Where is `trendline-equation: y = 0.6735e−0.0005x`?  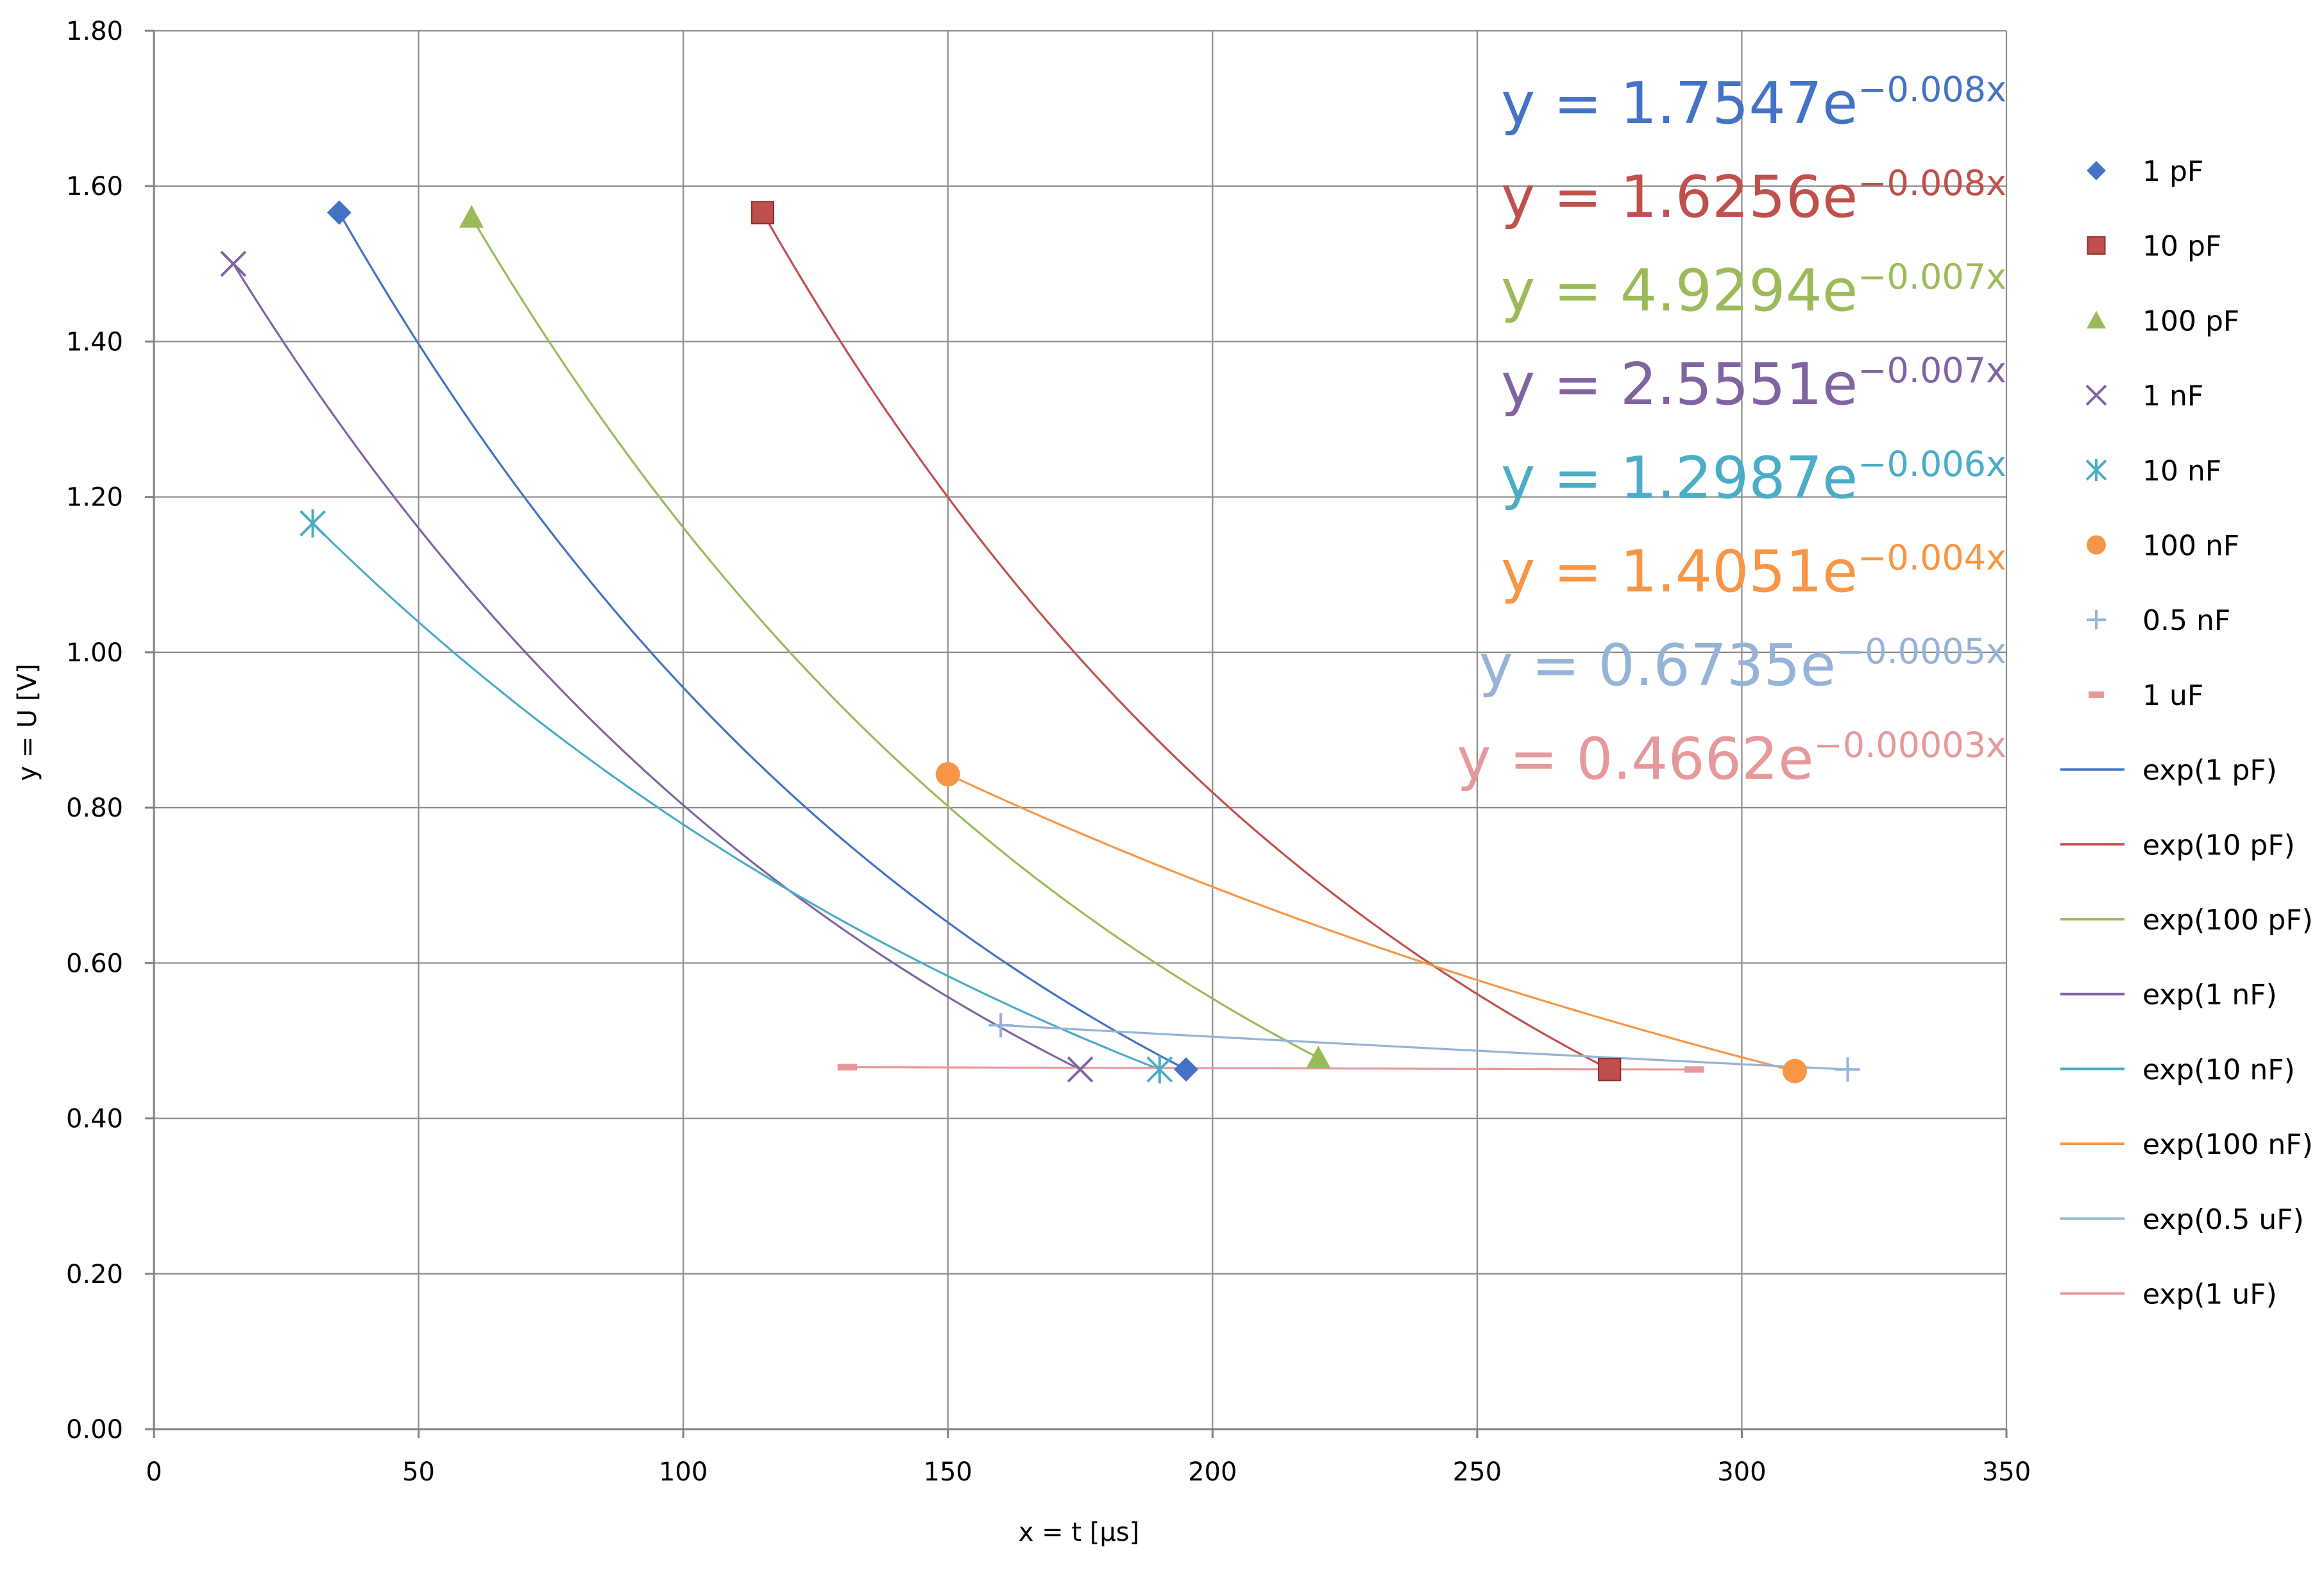 trendline-equation: y = 0.6735e−0.0005x is located at coordinates (1742, 665).